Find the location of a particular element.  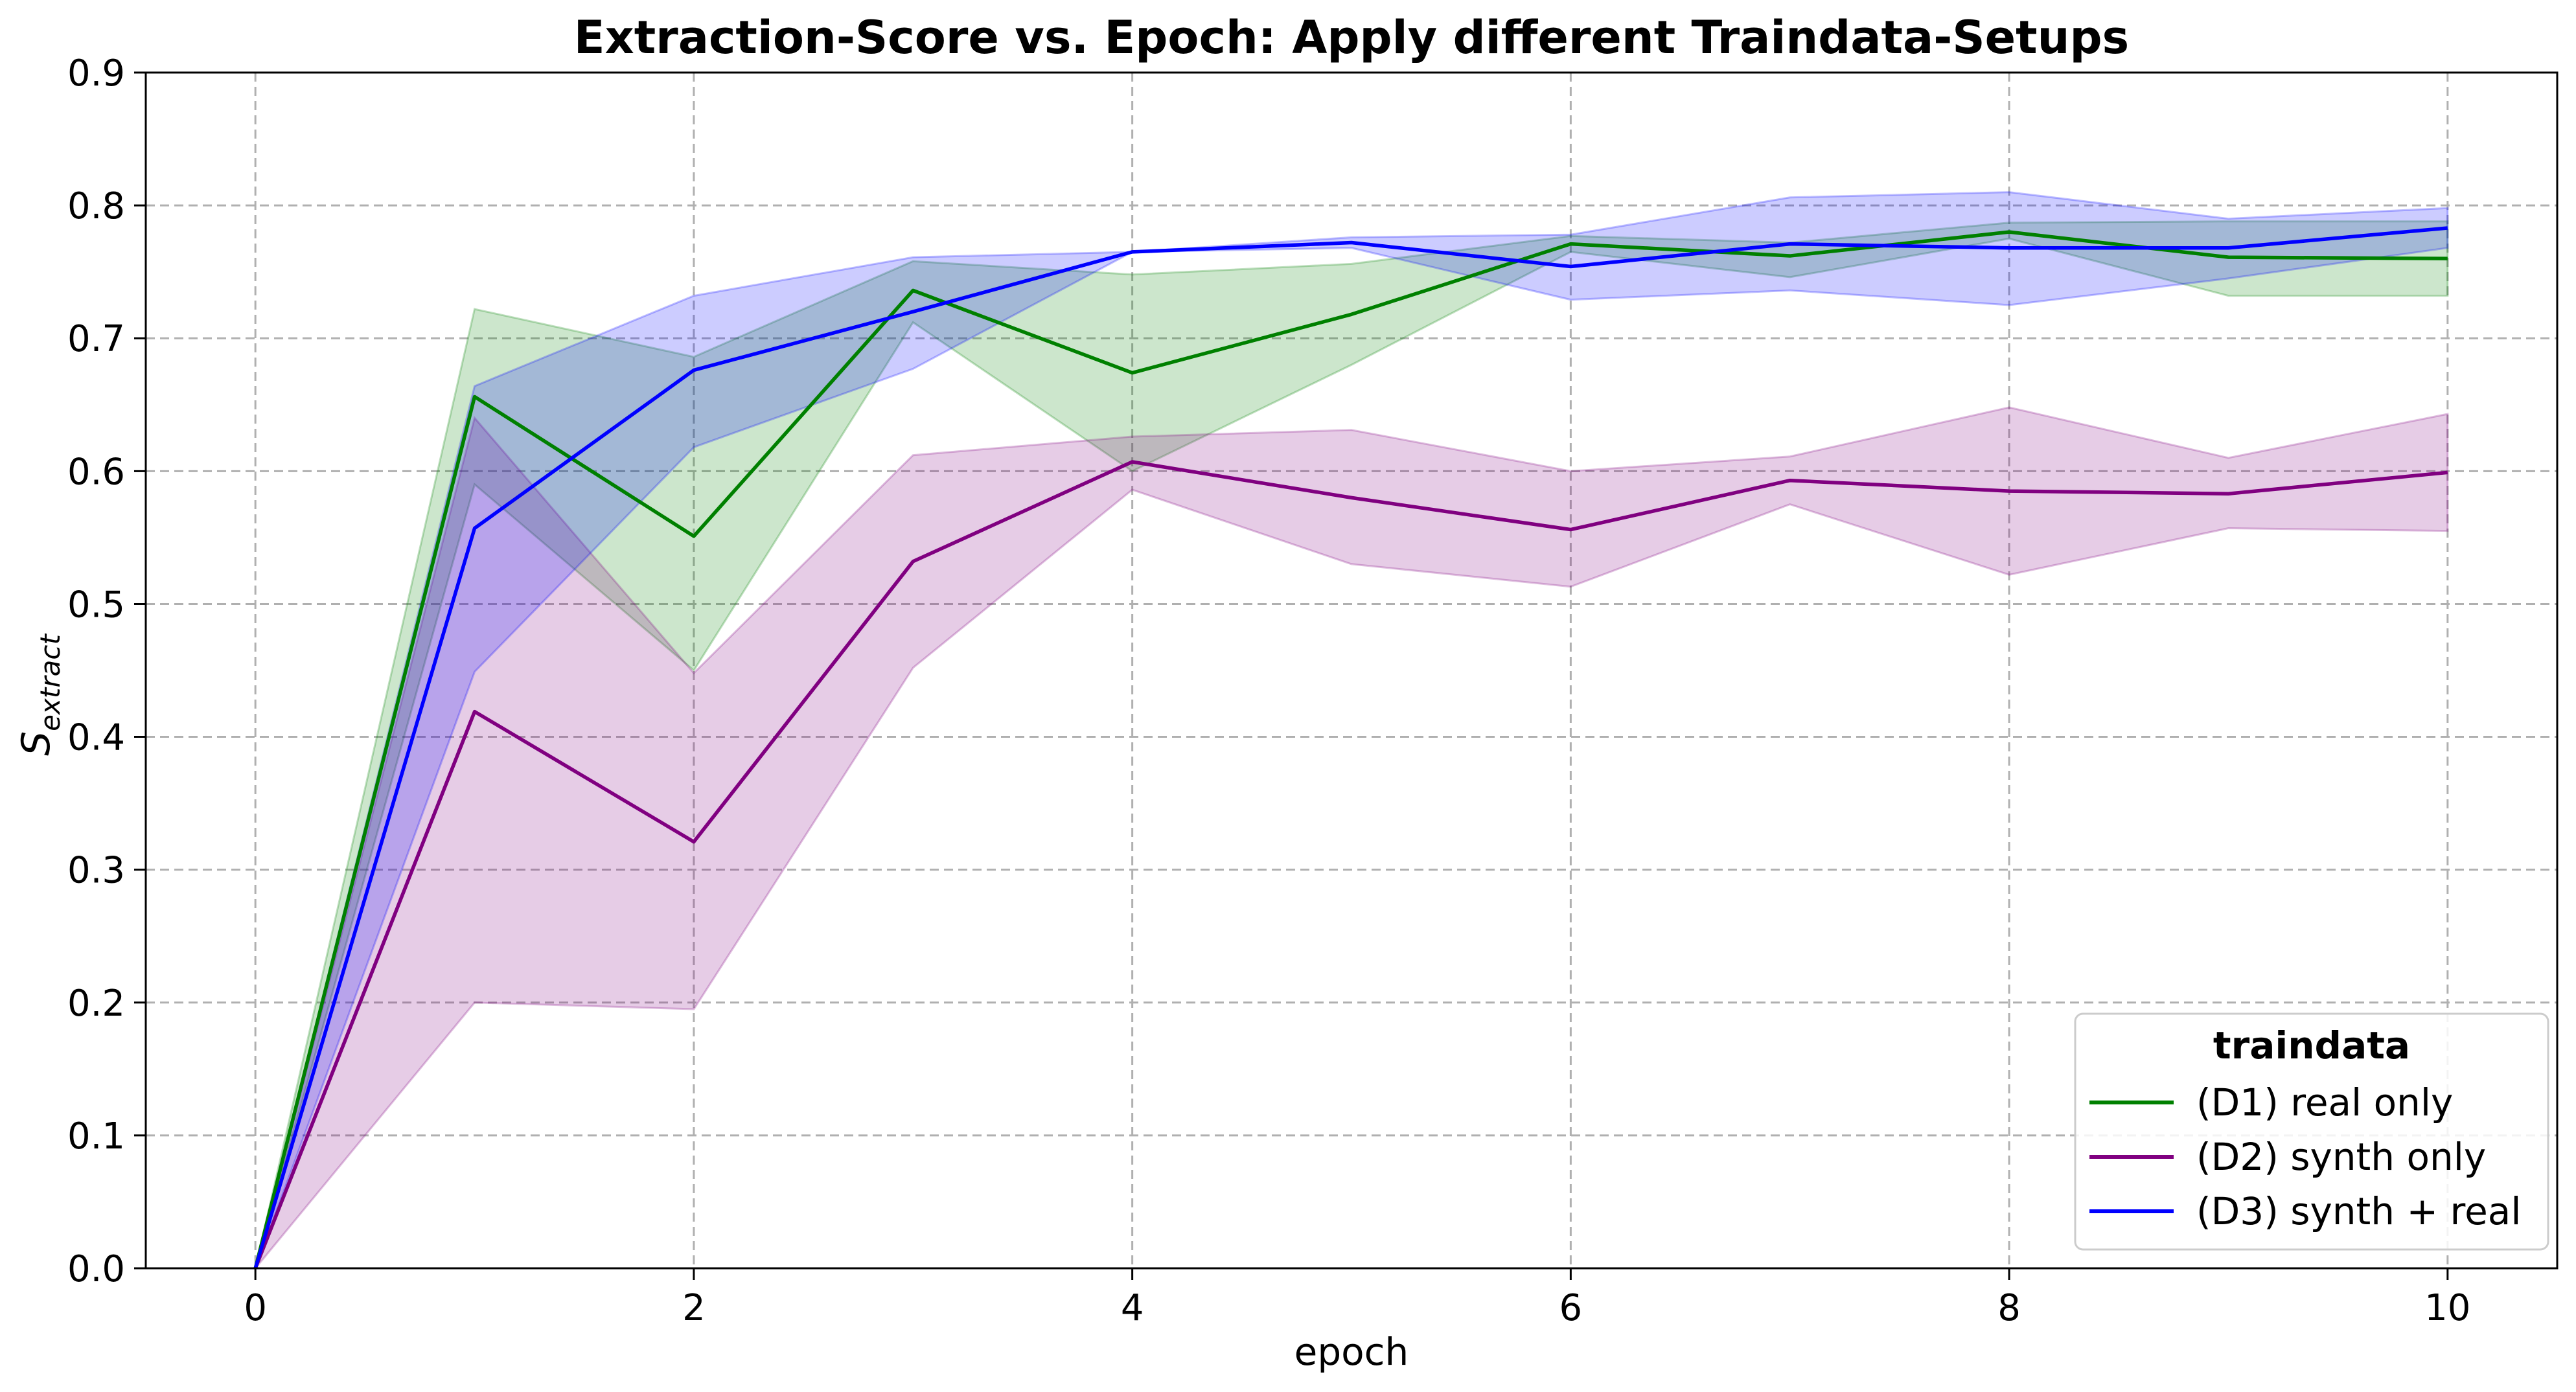

x-tick-label-2: 4 is located at coordinates (1132, 1308).